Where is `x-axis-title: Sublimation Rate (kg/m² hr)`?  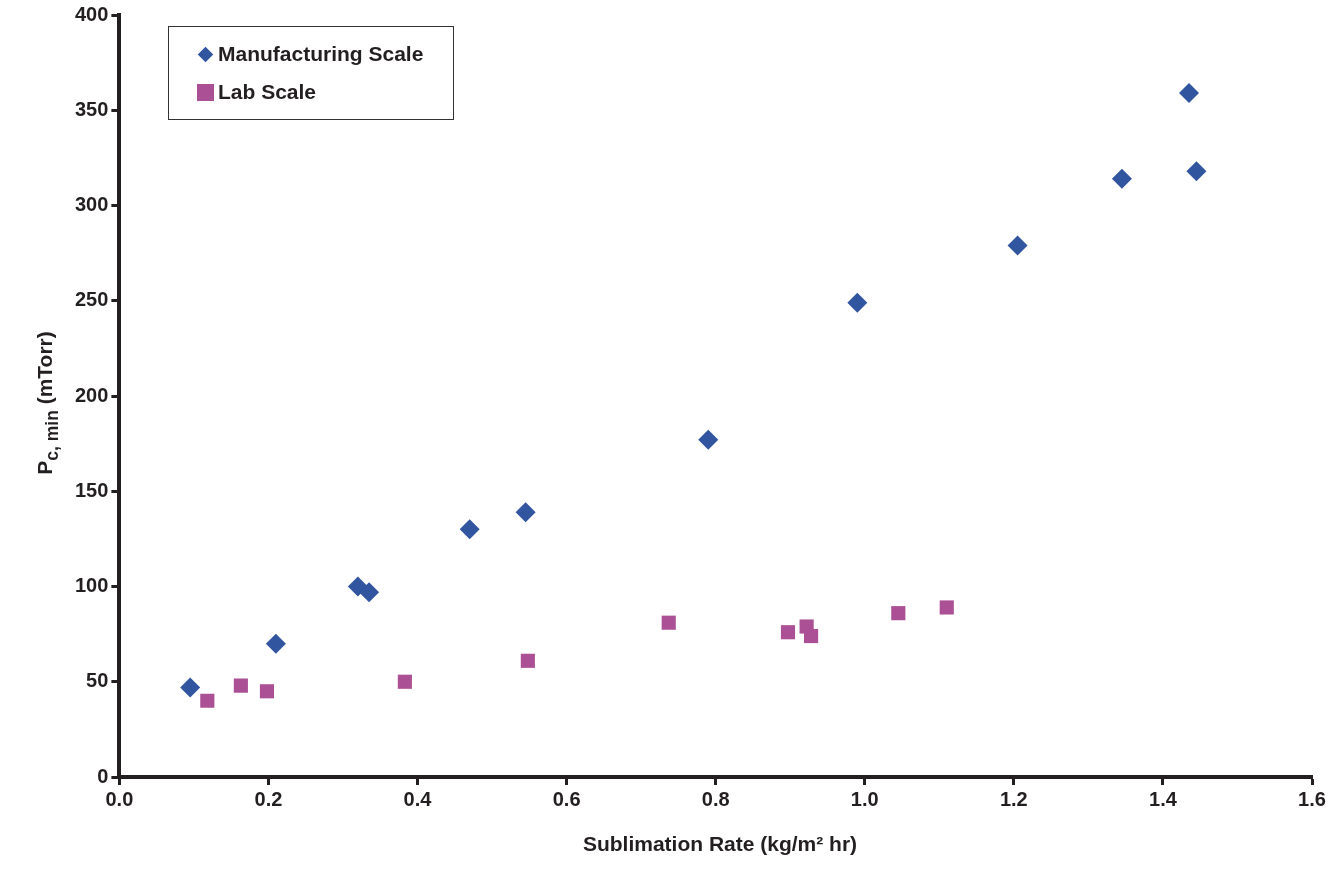 x-axis-title: Sublimation Rate (kg/m² hr) is located at coordinates (720, 844).